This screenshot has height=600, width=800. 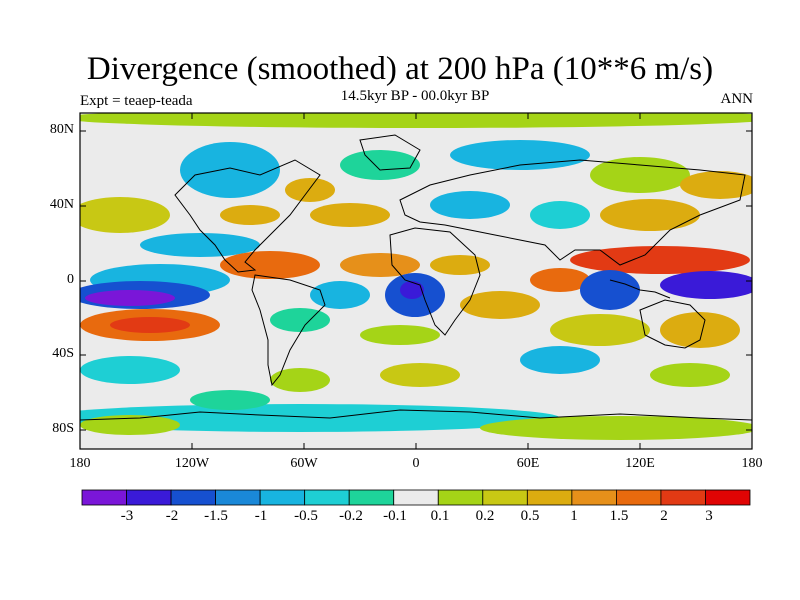 I want to click on colorbar-label: 2, so click(x=664, y=516).